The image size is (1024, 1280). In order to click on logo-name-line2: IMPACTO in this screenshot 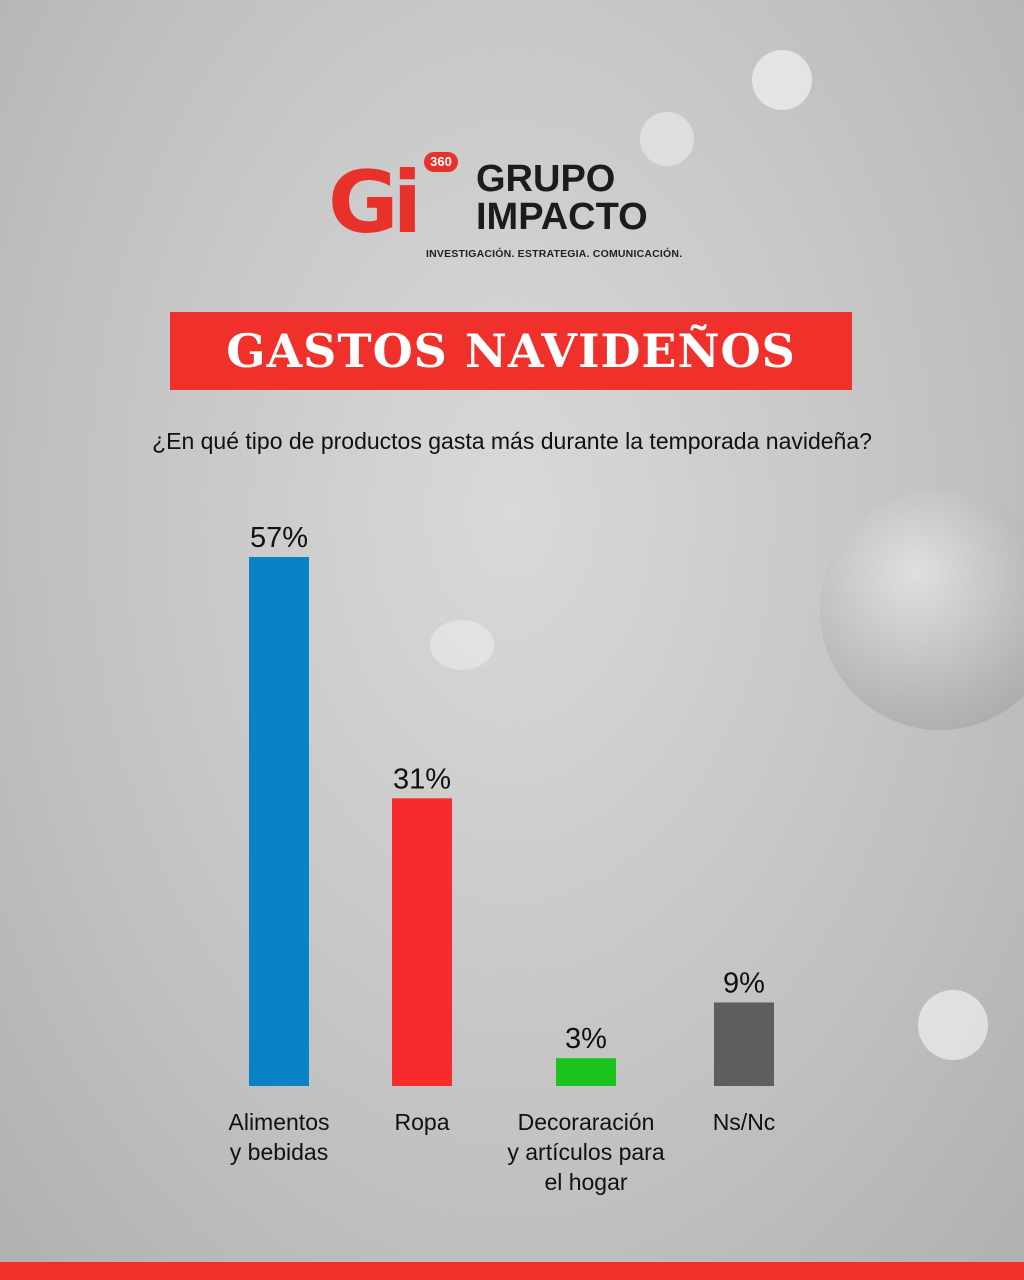, I will do `click(562, 217)`.